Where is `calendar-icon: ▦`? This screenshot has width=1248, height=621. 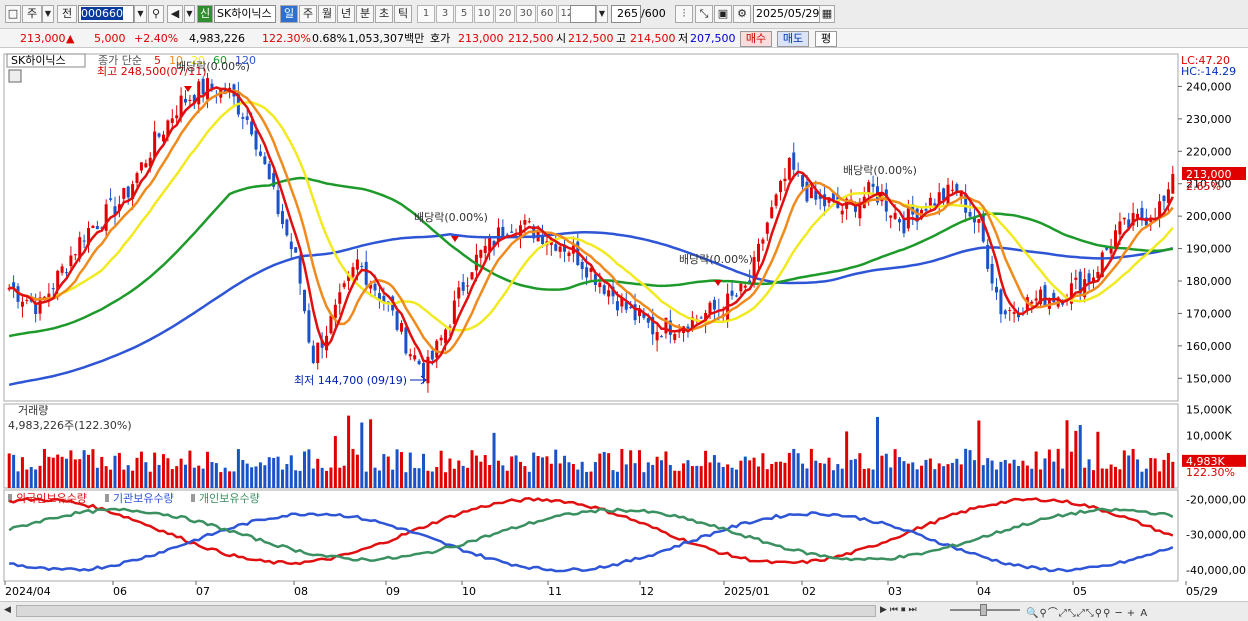
calendar-icon: ▦ is located at coordinates (827, 14).